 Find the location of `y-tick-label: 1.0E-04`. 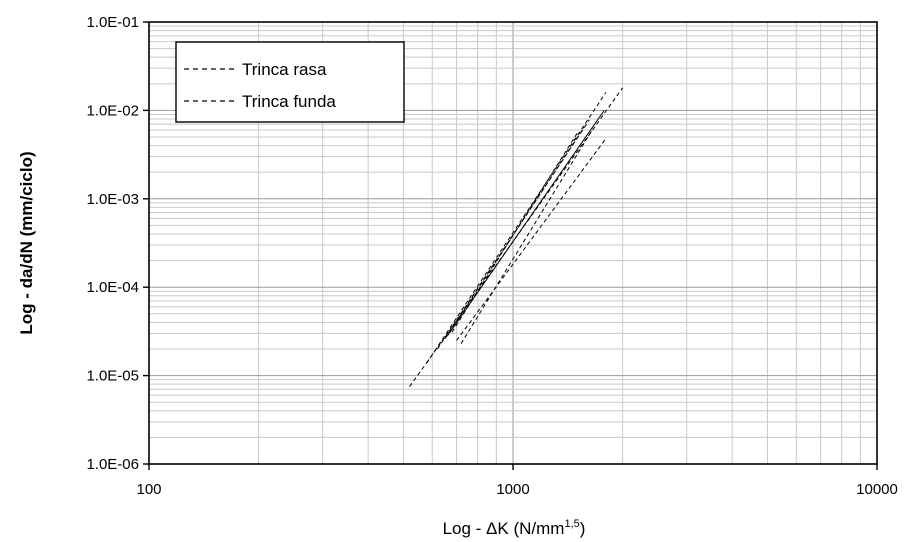

y-tick-label: 1.0E-04 is located at coordinates (112, 287).